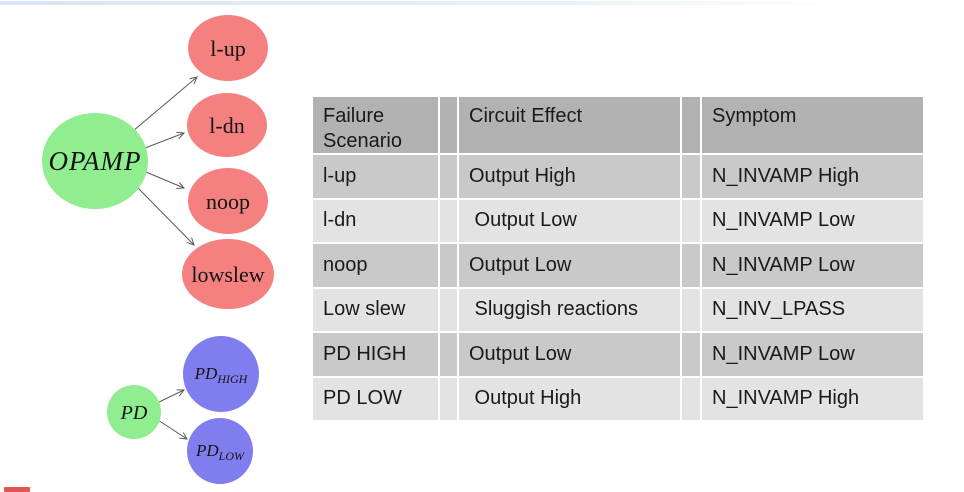  What do you see at coordinates (206, 373) in the screenshot?
I see `pd-high-main: PD` at bounding box center [206, 373].